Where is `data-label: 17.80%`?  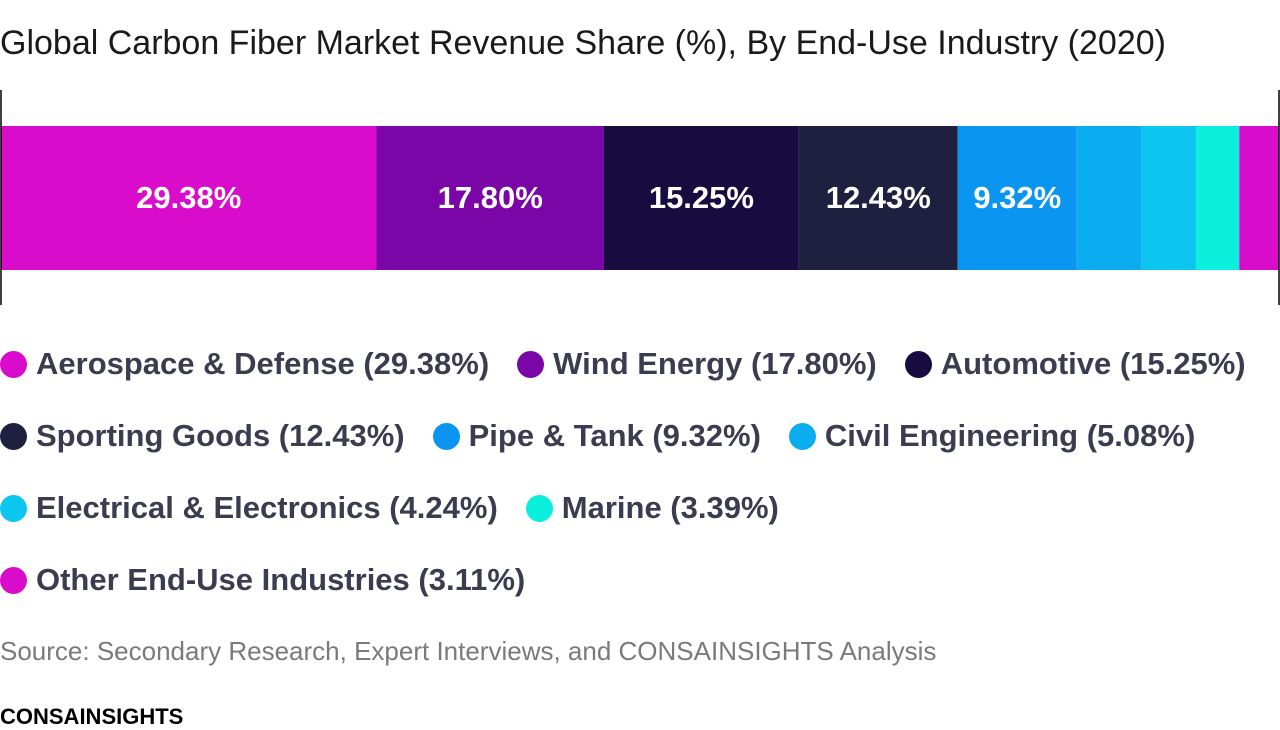
data-label: 17.80% is located at coordinates (490, 197).